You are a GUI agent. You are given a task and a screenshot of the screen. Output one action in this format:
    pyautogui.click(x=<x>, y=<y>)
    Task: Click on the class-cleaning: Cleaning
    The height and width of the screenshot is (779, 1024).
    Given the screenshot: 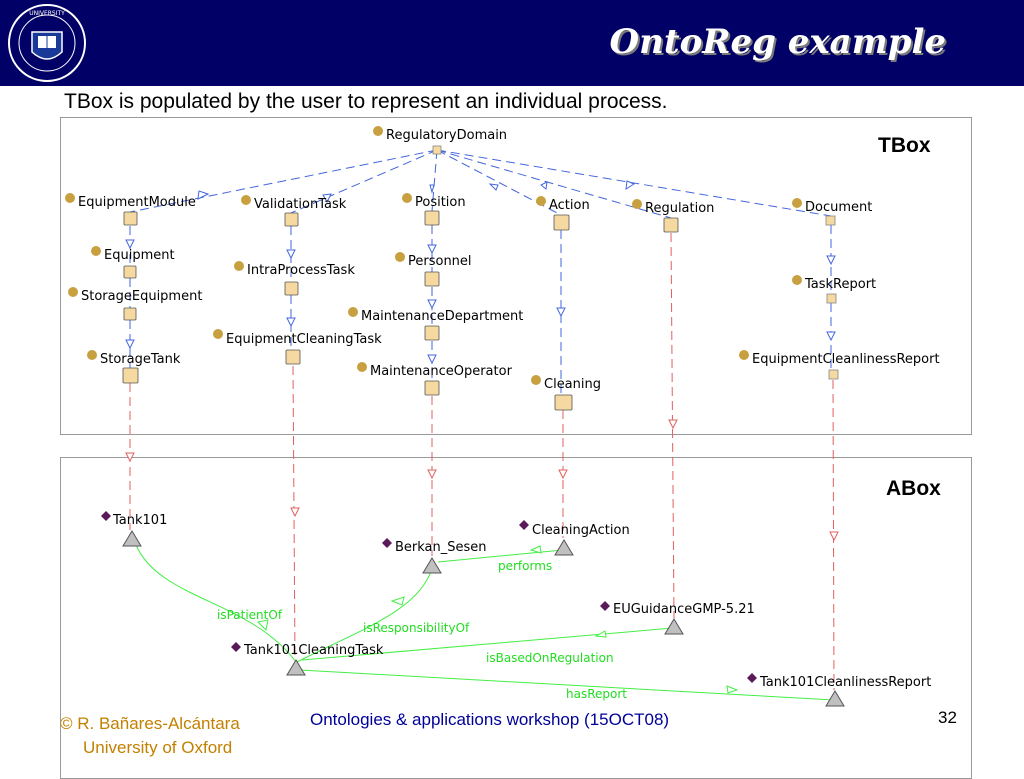 What is the action you would take?
    pyautogui.click(x=566, y=393)
    